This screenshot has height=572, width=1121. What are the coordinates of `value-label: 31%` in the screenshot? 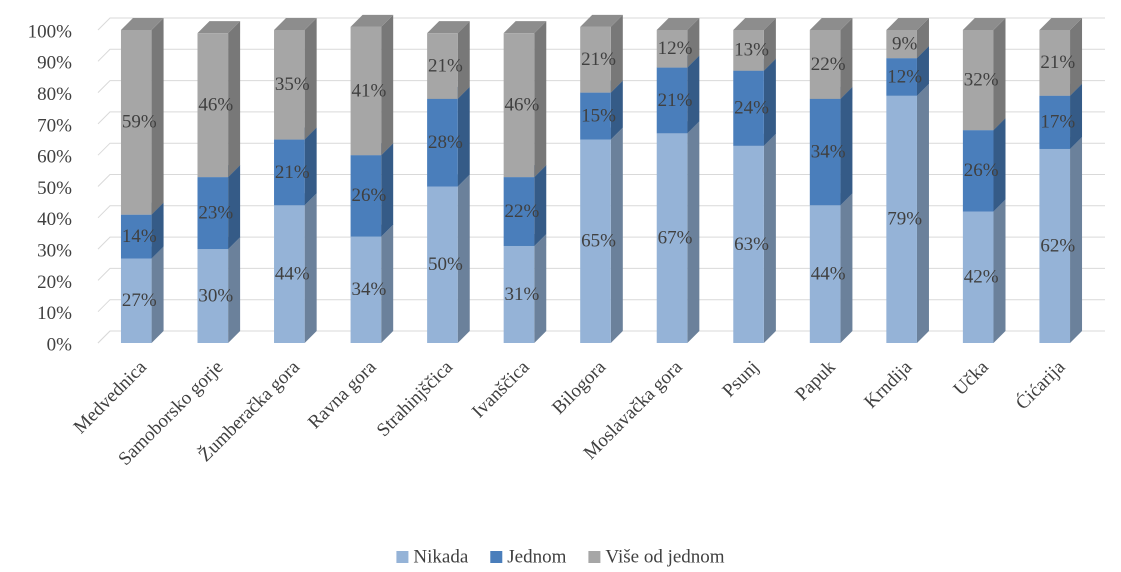 It's located at (522, 294).